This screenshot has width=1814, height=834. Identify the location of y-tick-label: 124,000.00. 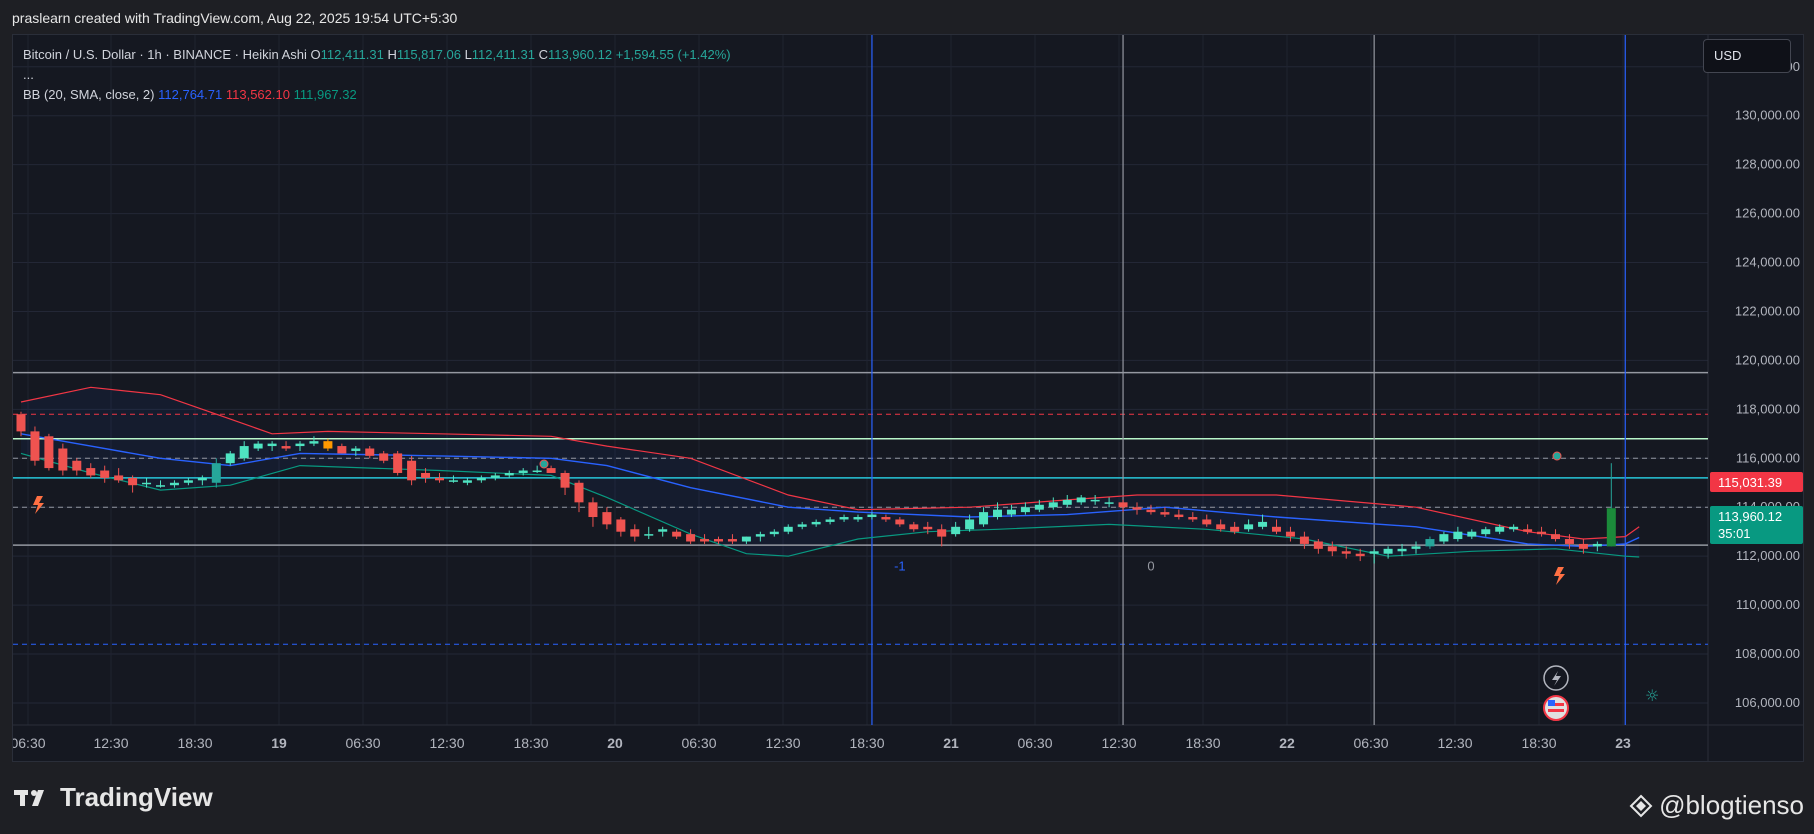
(1767, 262).